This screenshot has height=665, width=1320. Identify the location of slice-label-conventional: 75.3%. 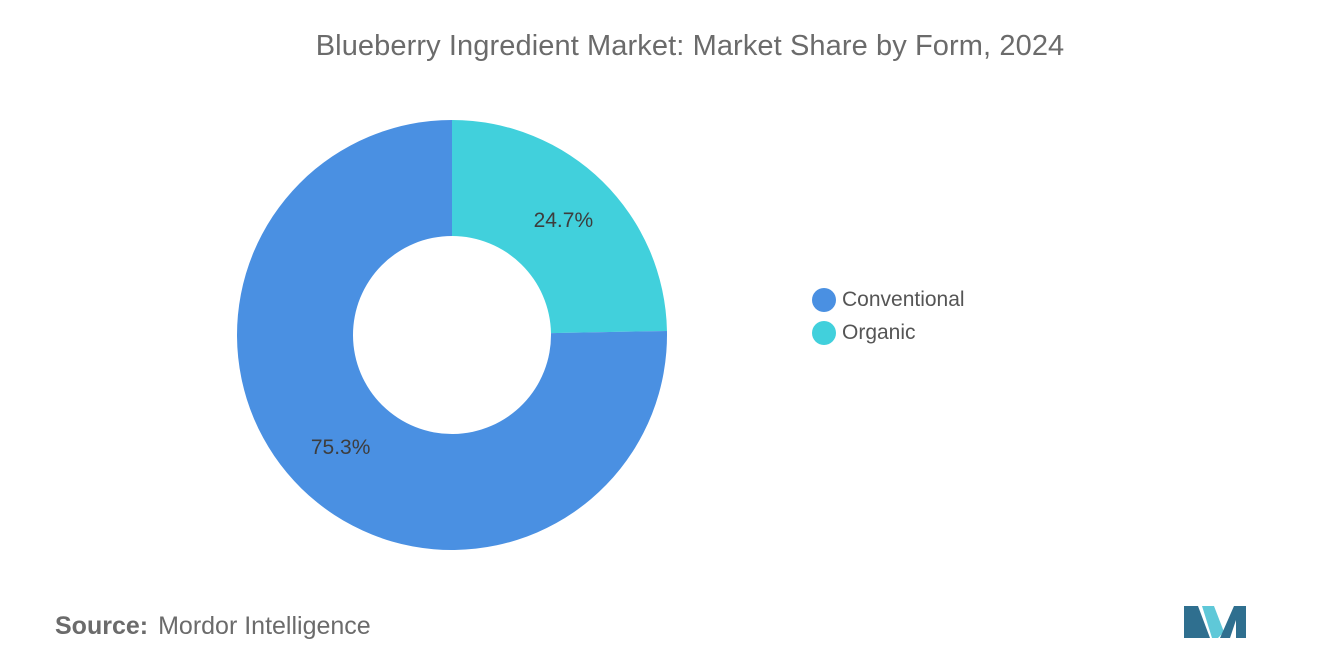
(341, 447).